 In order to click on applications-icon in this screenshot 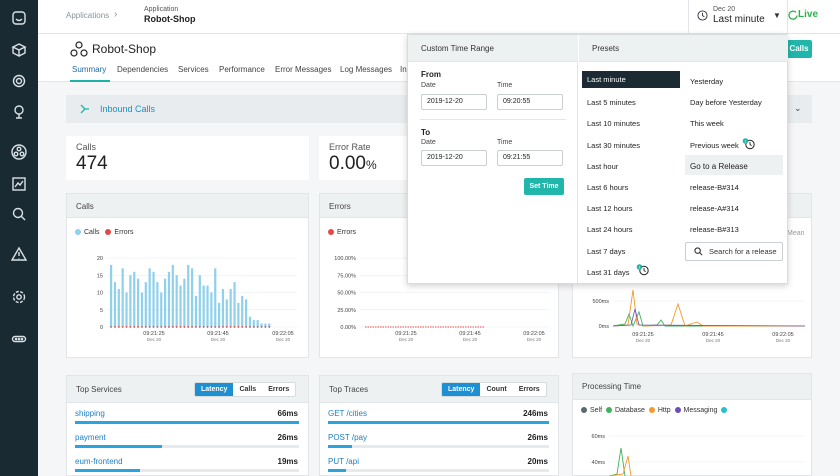, I will do `click(19, 152)`.